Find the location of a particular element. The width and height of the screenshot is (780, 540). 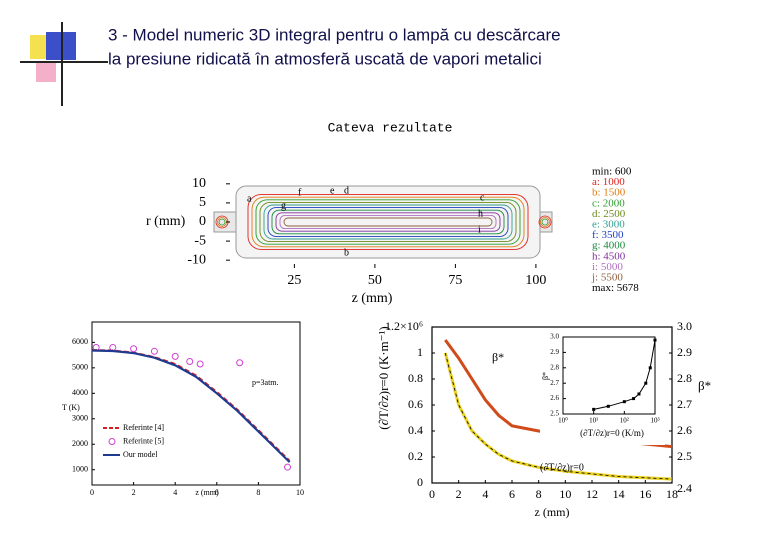

y-tick-label: 1000 is located at coordinates (80, 469).